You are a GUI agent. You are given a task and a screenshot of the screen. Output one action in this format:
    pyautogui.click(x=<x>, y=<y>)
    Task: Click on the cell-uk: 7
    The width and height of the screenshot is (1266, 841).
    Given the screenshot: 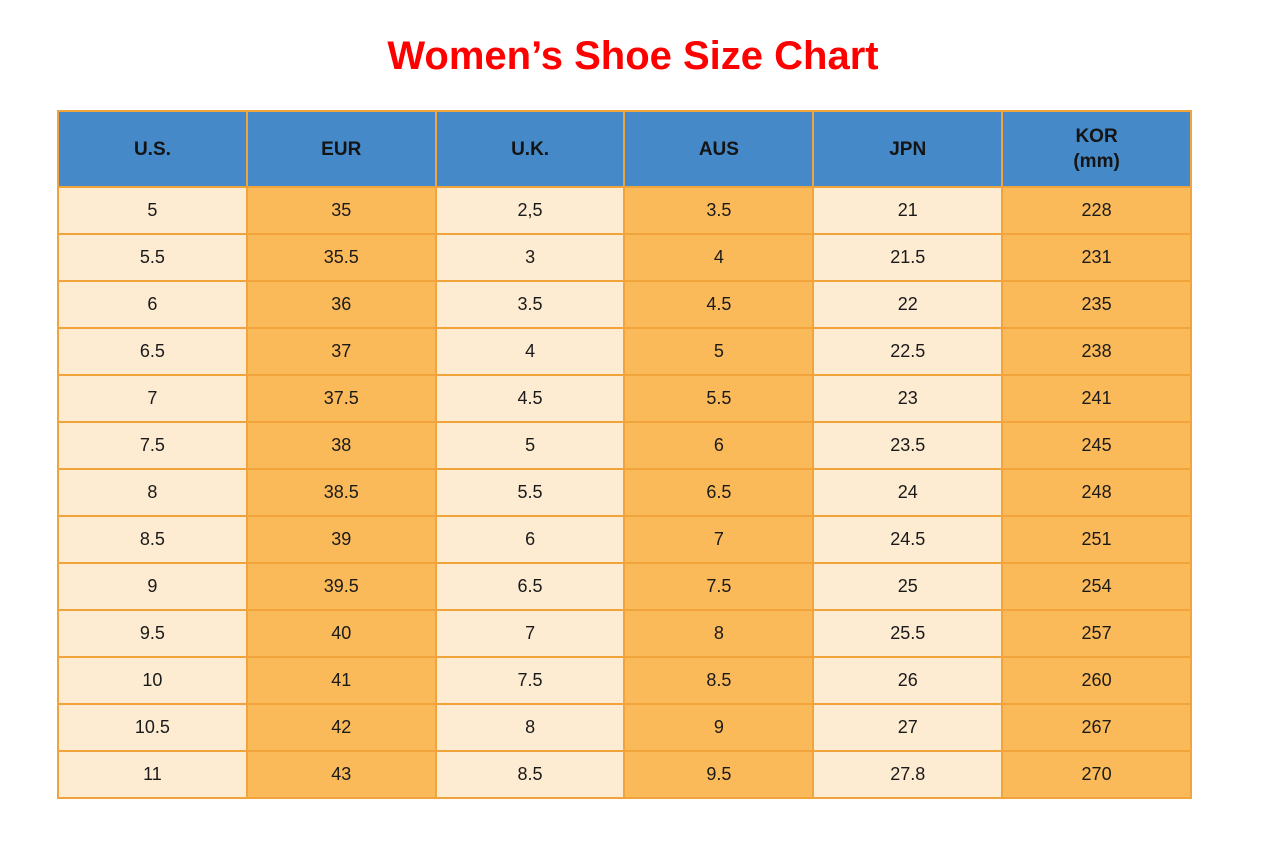 What is the action you would take?
    pyautogui.click(x=530, y=633)
    